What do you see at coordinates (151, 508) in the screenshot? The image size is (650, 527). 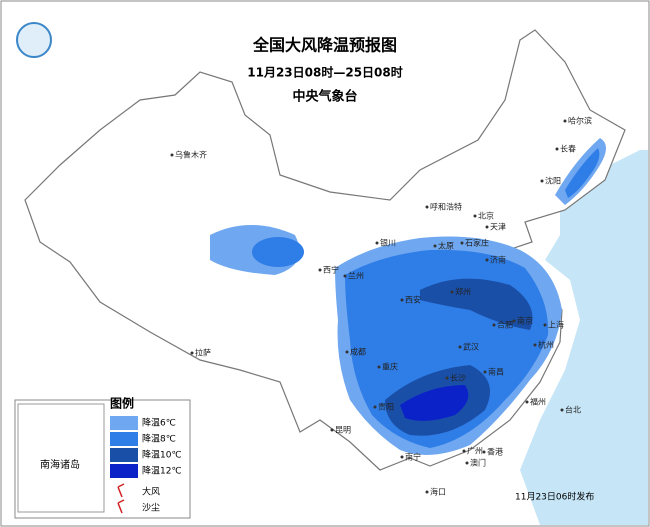 I see `legend-label: 沙尘` at bounding box center [151, 508].